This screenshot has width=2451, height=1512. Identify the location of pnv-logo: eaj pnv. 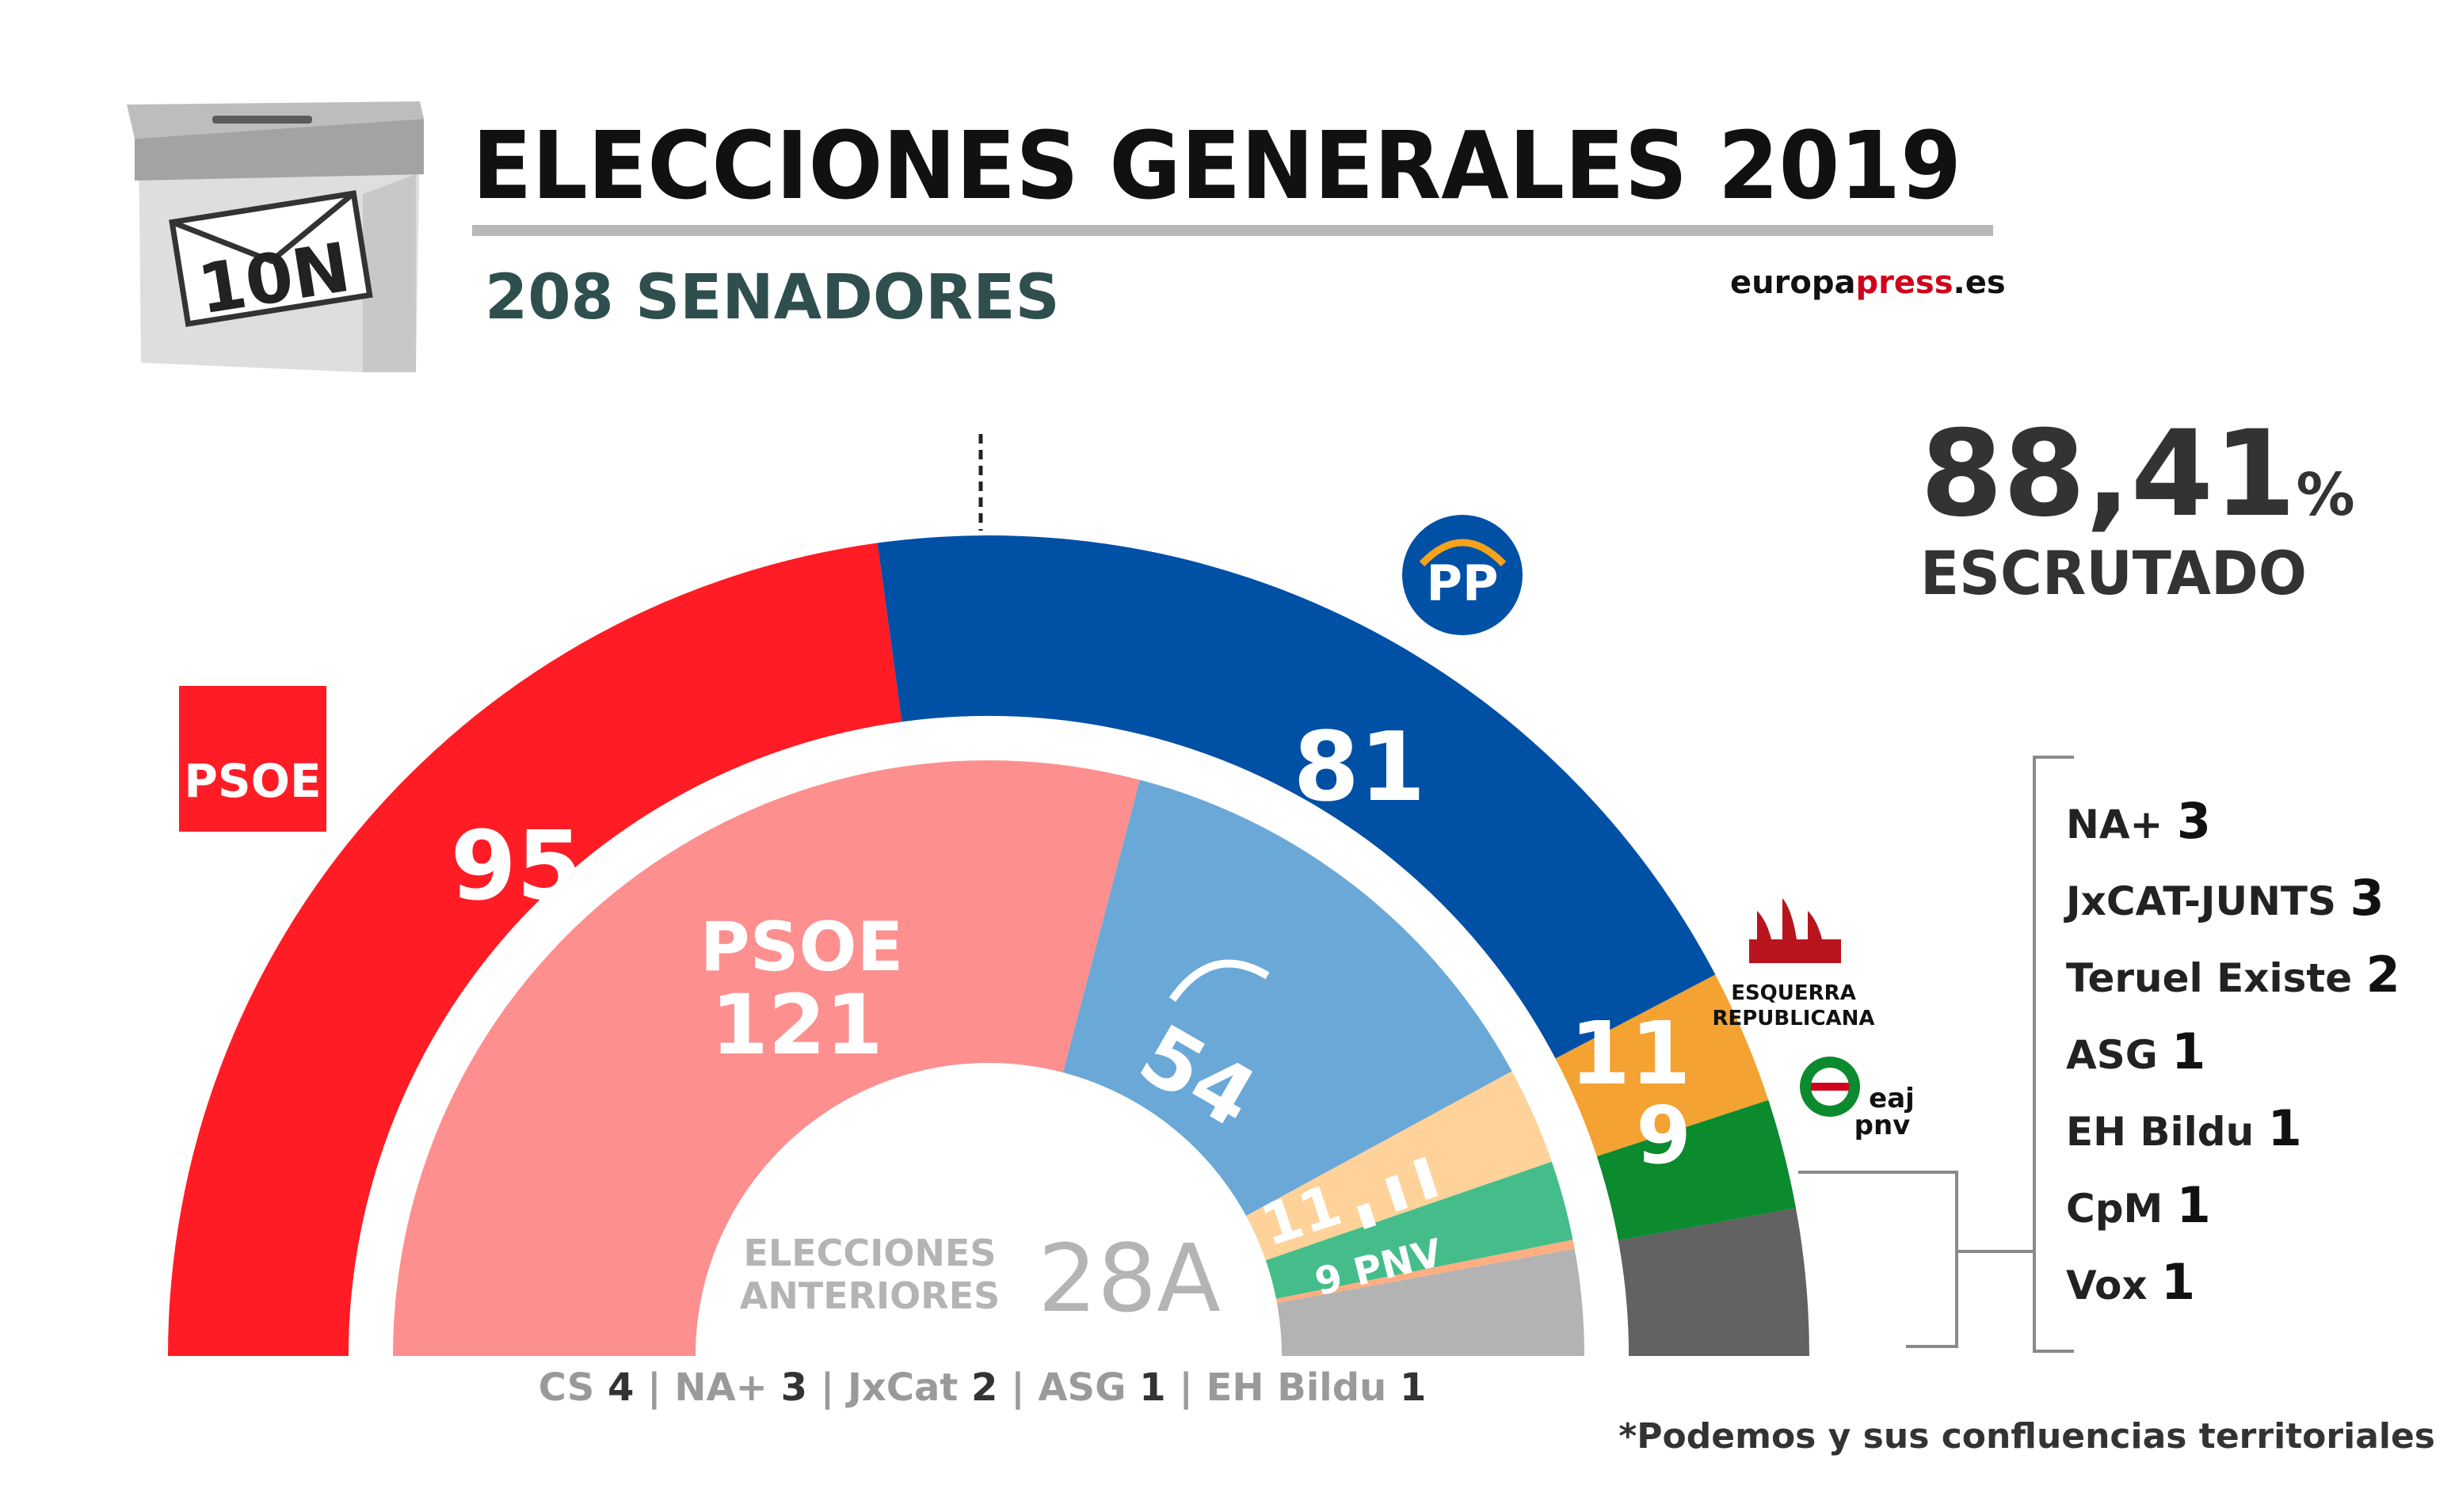
(1857, 1099).